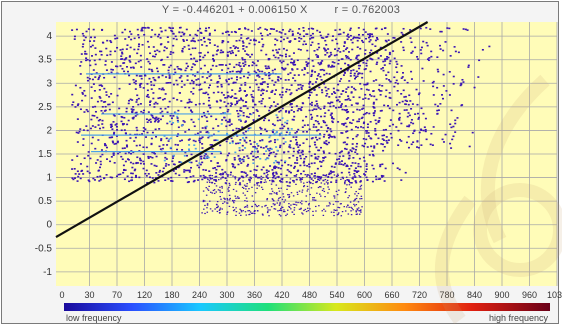  Describe the element at coordinates (364, 295) in the screenshot. I see `x-tick-label: 600` at that location.